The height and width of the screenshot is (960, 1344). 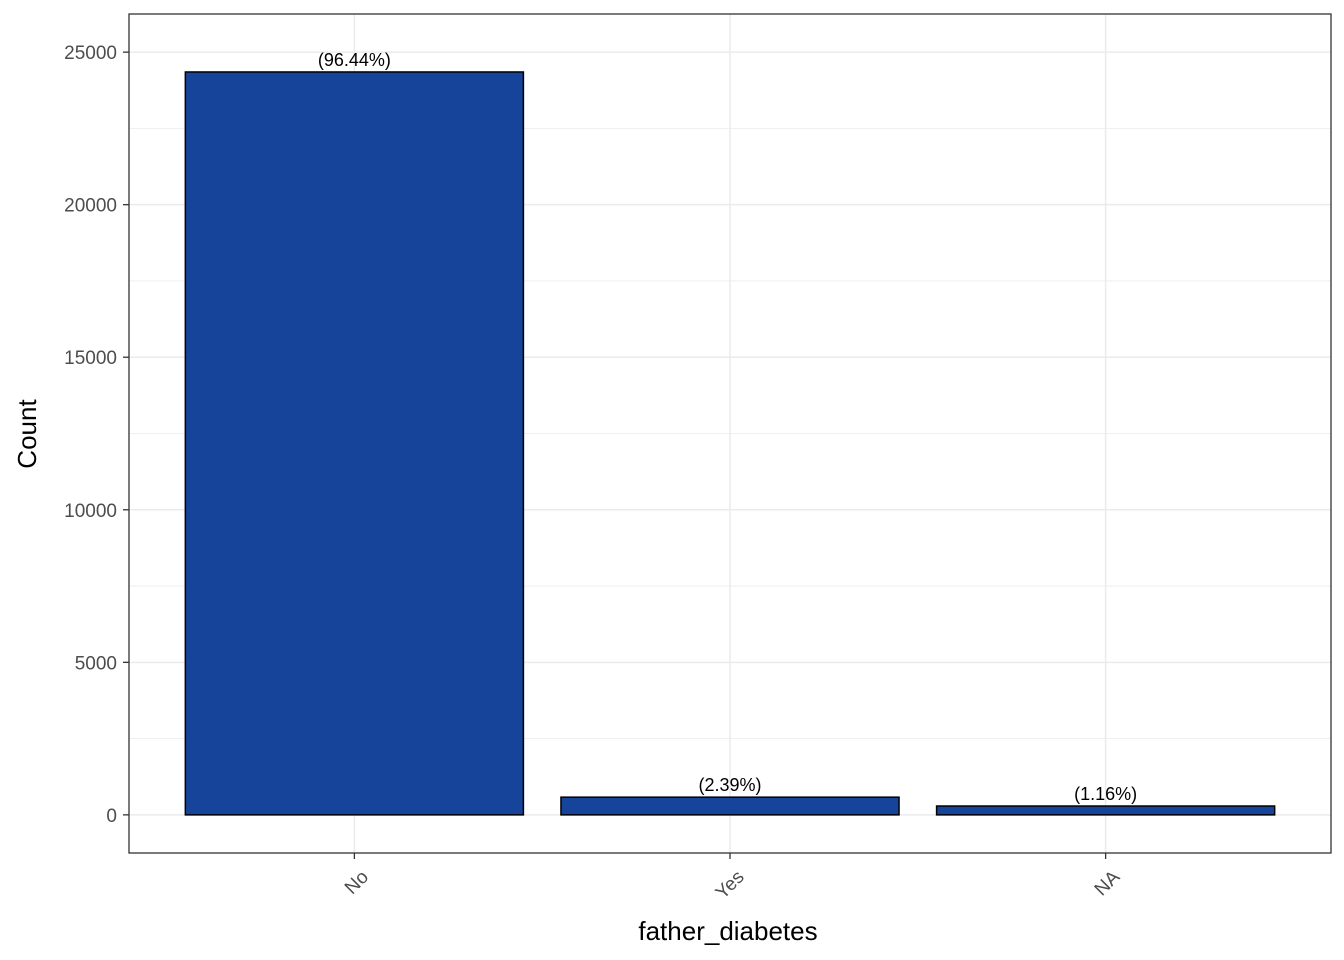 What do you see at coordinates (730, 806) in the screenshot?
I see `bar-yes` at bounding box center [730, 806].